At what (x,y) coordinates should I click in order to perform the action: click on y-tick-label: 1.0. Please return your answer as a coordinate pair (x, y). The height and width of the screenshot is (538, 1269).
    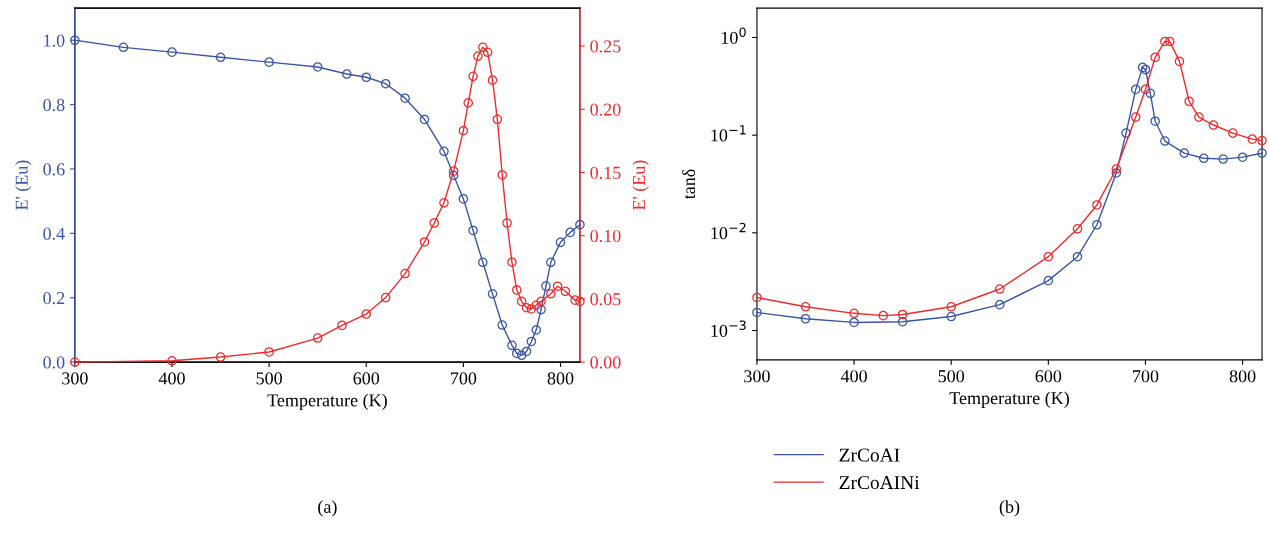
    Looking at the image, I should click on (54, 40).